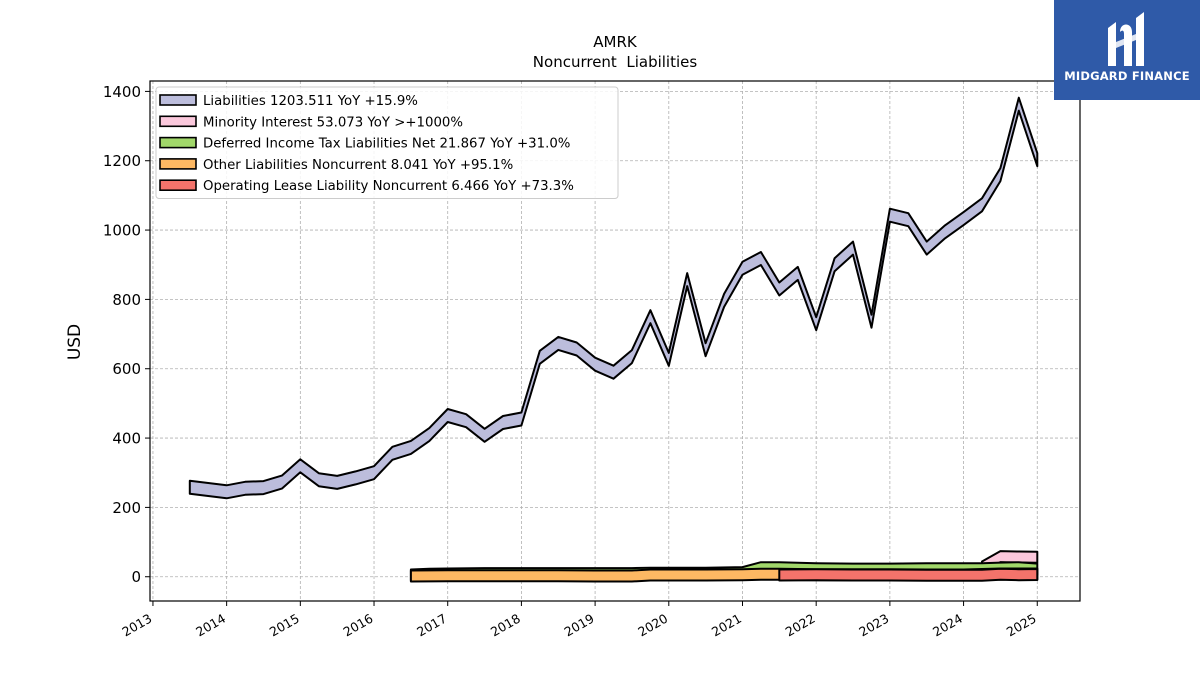 The image size is (1200, 675). Describe the element at coordinates (615, 42) in the screenshot. I see `chart-title: AMRK` at that location.